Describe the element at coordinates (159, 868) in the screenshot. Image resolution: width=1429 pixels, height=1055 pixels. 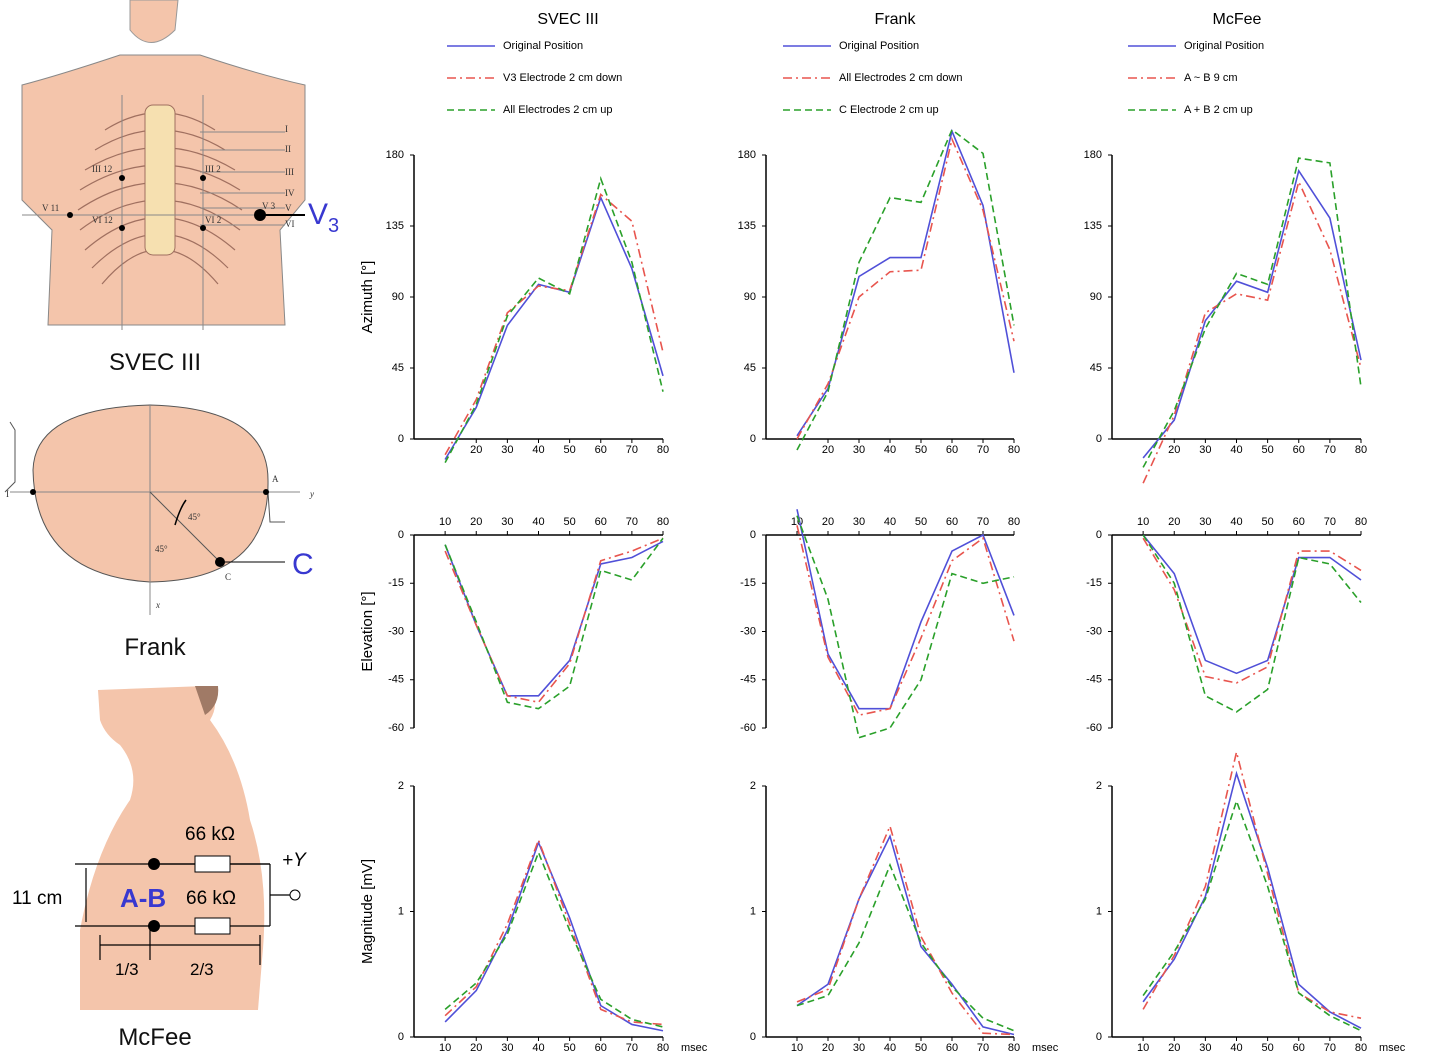
I see `mcfee-diagram: 66 kΩ 66 kΩ +Y 11 cm A-B 1/3 2/3 McFee` at that location.